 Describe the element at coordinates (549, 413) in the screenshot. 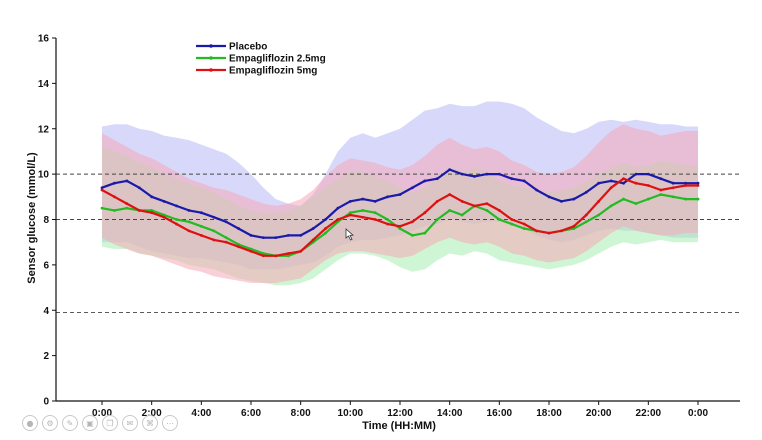

I see `x-tick-label: 18:00` at that location.